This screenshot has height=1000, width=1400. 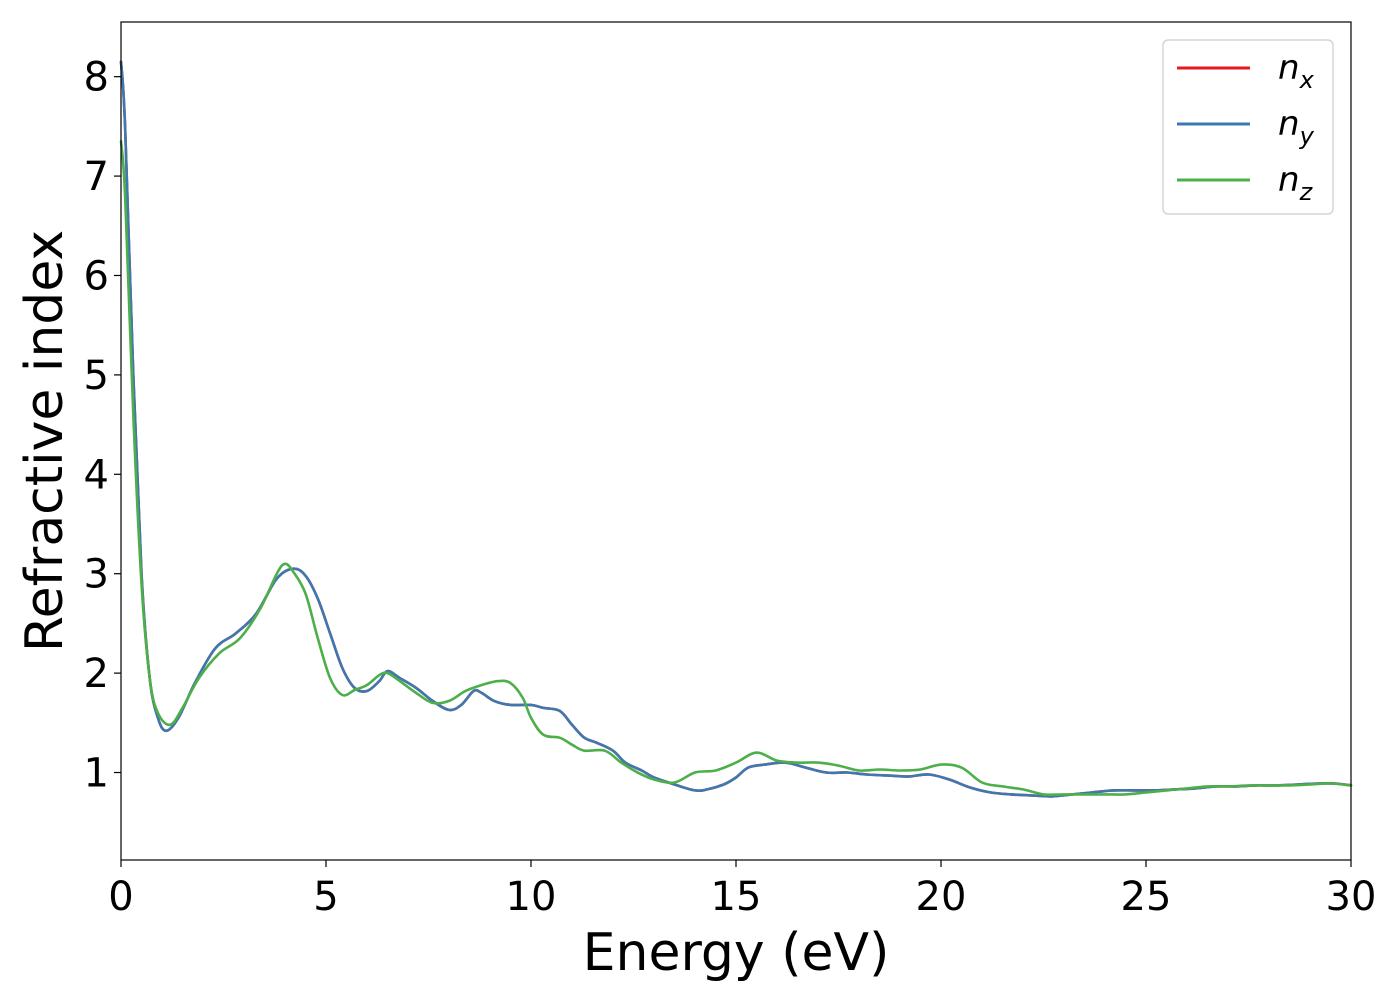 I want to click on y-tick-label: 7, so click(x=96, y=177).